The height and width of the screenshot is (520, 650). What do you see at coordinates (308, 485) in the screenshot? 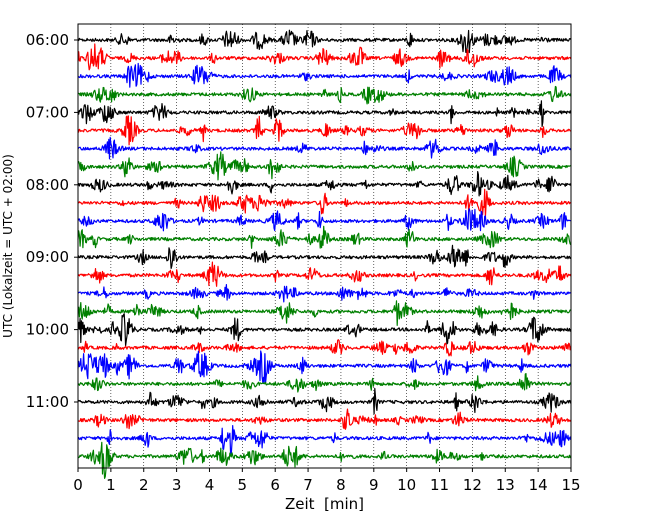
I see `x-tick-label: 7` at bounding box center [308, 485].